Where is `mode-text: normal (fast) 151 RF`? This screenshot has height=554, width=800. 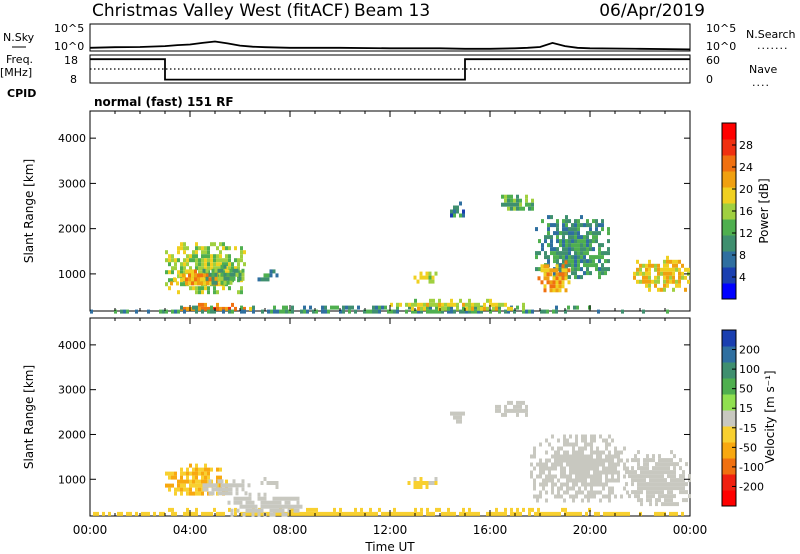 mode-text: normal (fast) 151 RF is located at coordinates (164, 102).